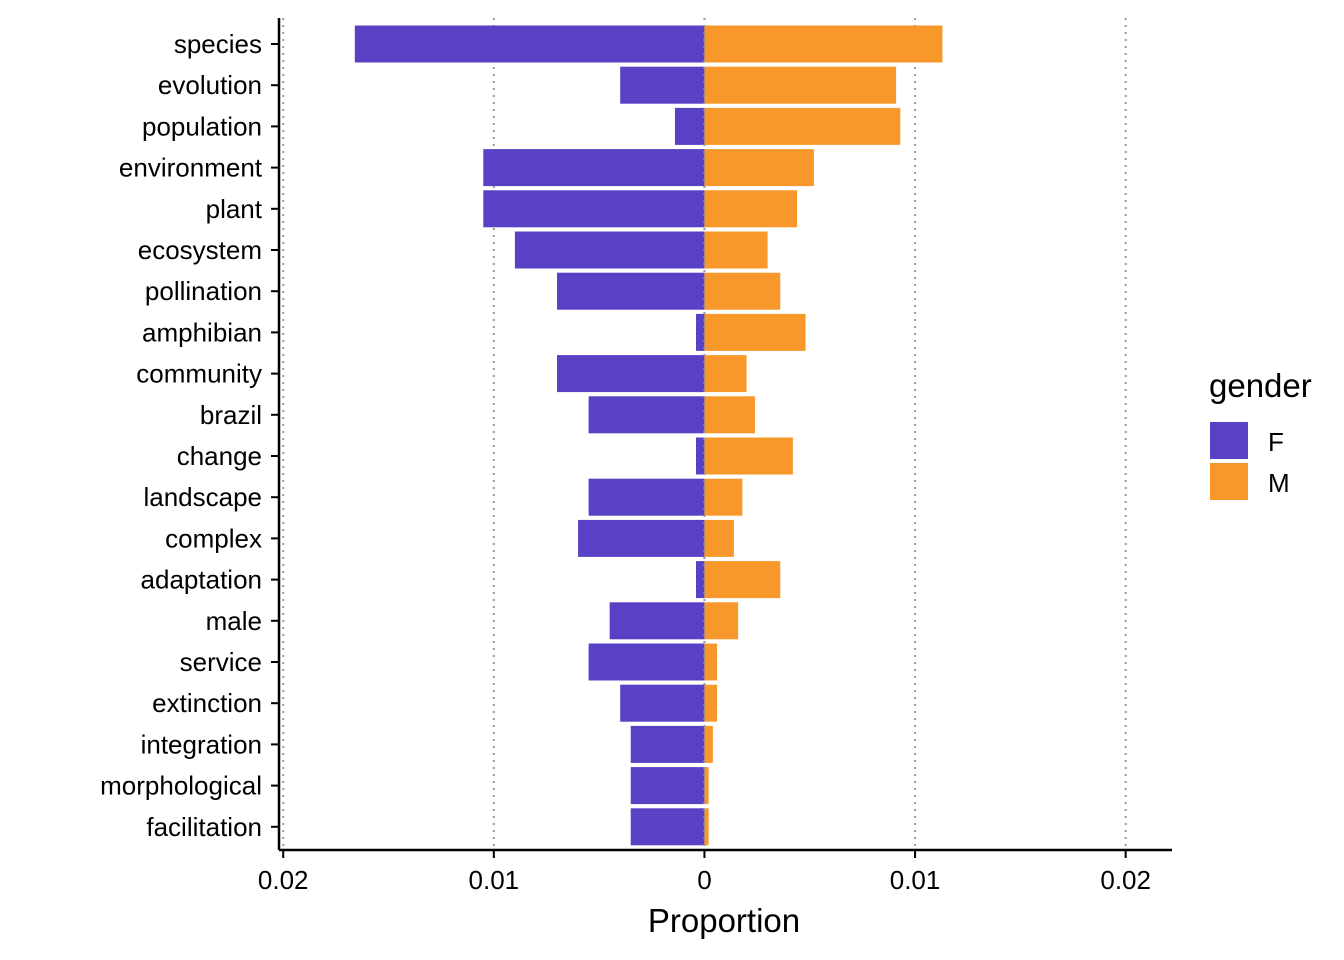  Describe the element at coordinates (755, 332) in the screenshot. I see `bar-m-amphibian` at that location.